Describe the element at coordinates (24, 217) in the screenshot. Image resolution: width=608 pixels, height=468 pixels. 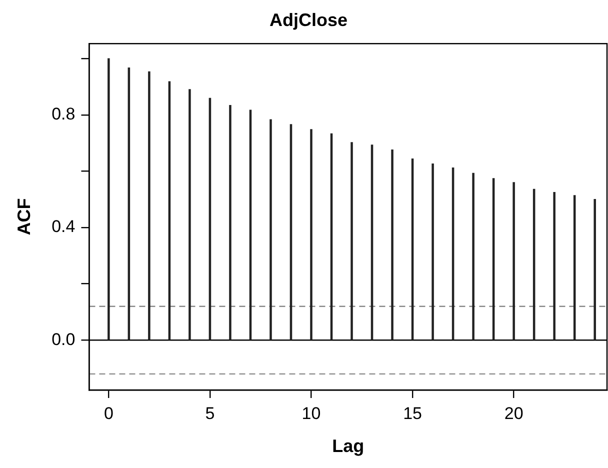
I see `y-axis-title: ACF` at that location.